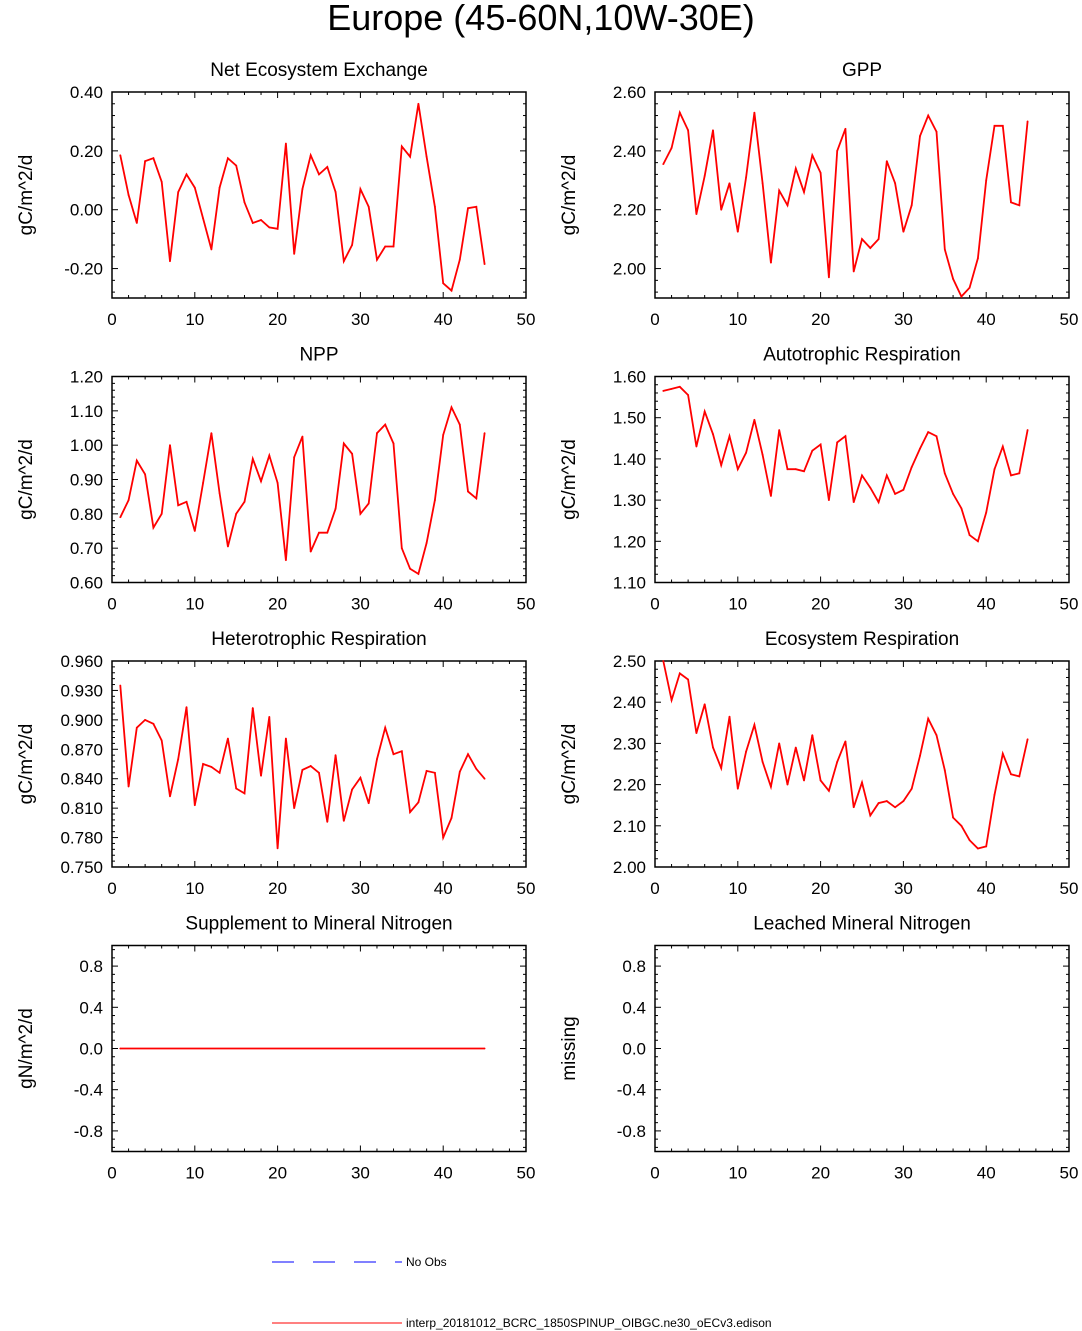  I want to click on chart-autotrophic-respiration-xtick-label: 30, so click(903, 604).